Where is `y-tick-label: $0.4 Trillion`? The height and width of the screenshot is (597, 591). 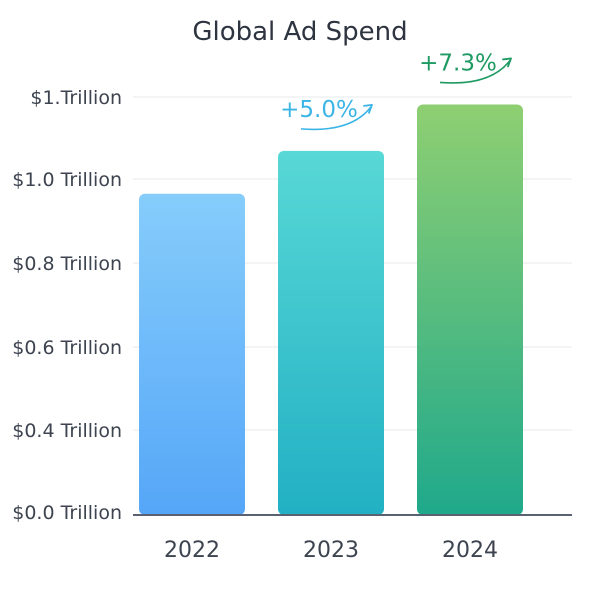 y-tick-label: $0.4 Trillion is located at coordinates (67, 431).